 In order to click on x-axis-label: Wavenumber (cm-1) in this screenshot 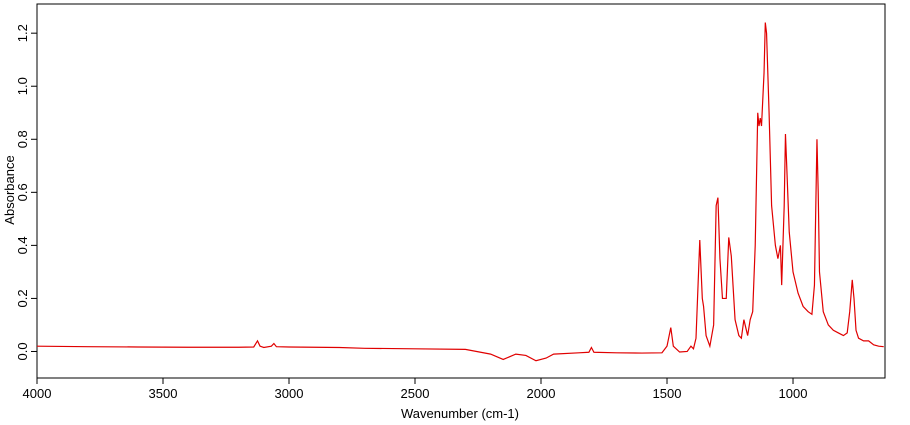, I will do `click(460, 413)`.